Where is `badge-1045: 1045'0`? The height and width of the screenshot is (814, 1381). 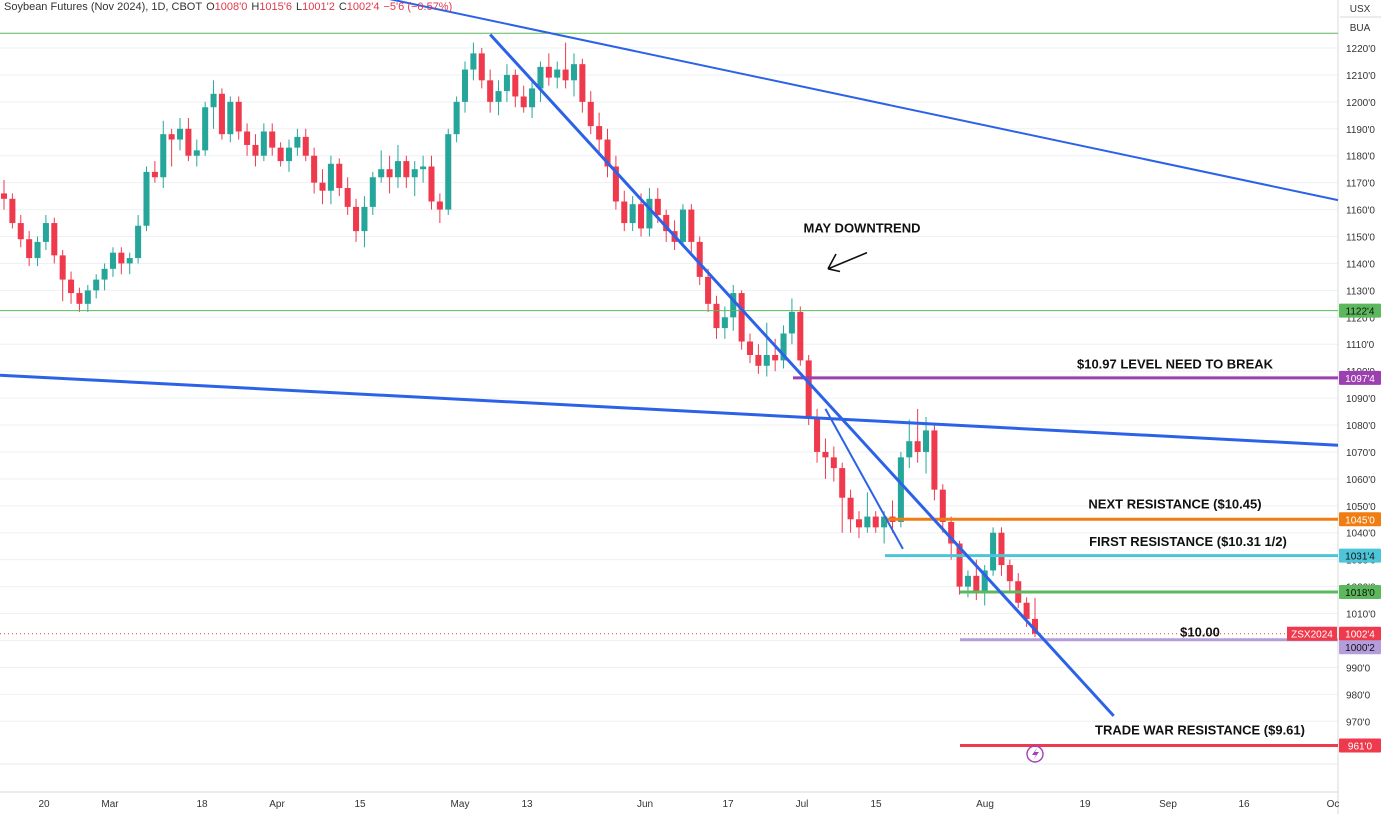
badge-1045: 1045'0 is located at coordinates (1360, 520).